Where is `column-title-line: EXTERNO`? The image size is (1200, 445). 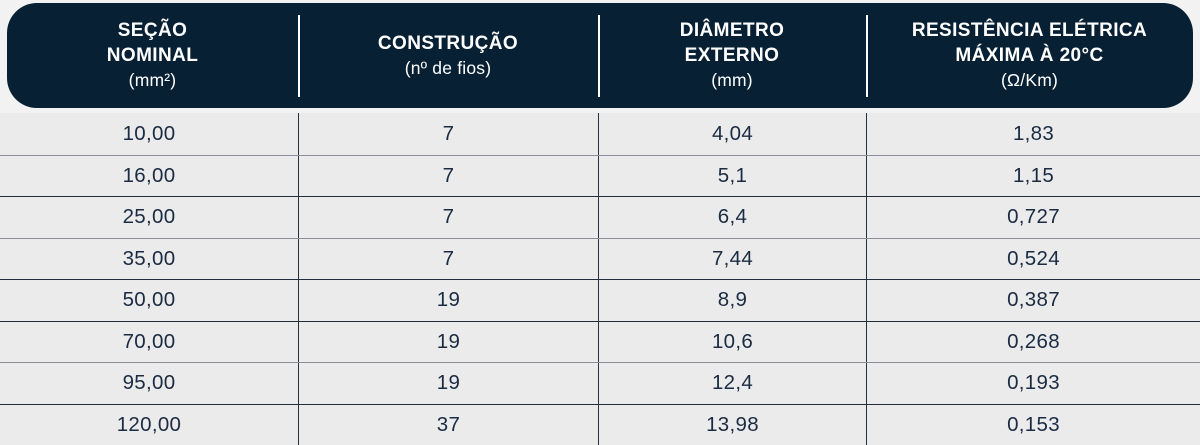 column-title-line: EXTERNO is located at coordinates (732, 55).